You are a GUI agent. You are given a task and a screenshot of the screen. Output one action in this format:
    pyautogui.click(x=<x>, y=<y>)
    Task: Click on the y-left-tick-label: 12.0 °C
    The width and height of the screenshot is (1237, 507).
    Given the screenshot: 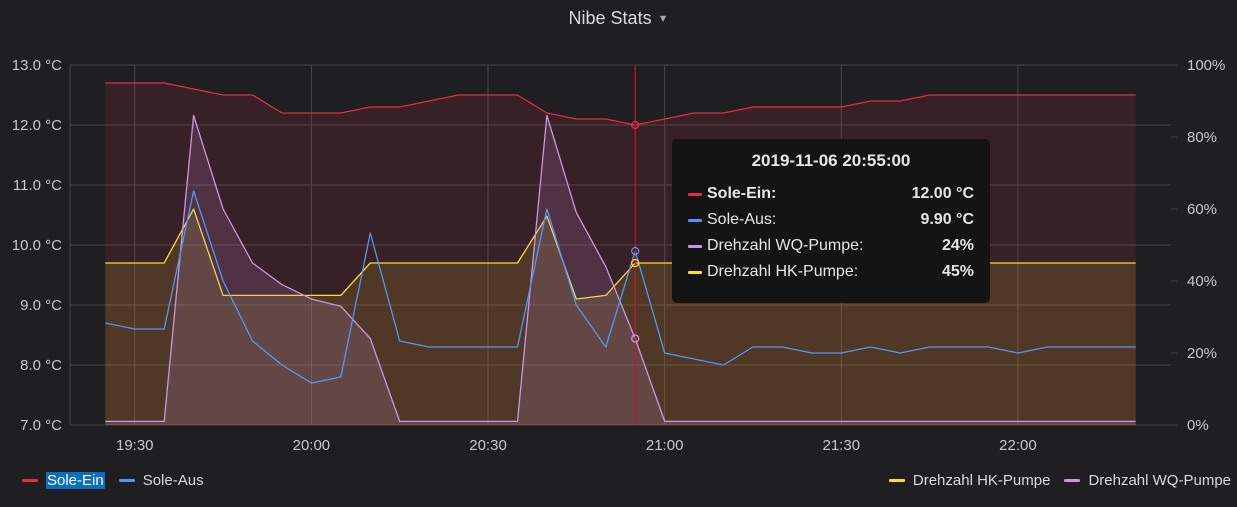 What is the action you would take?
    pyautogui.click(x=37, y=125)
    